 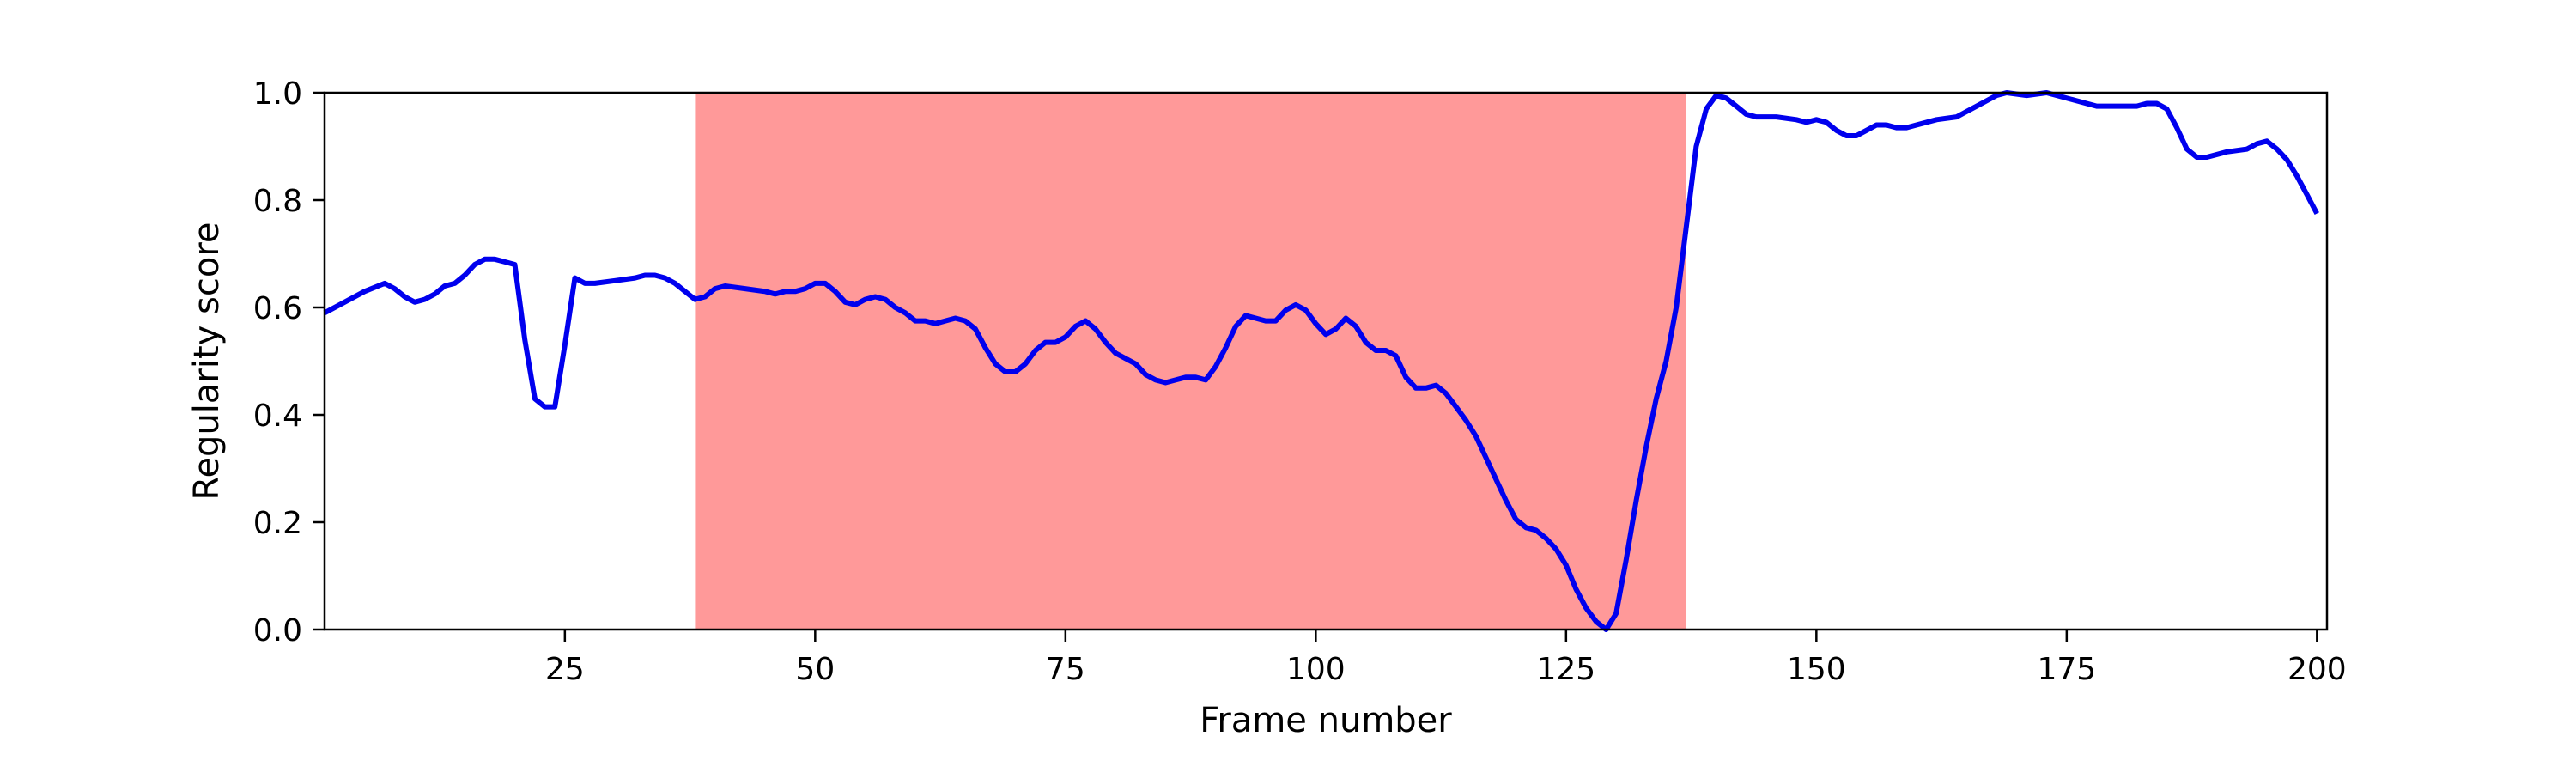 I want to click on x-tick-label: 150, so click(x=1816, y=669).